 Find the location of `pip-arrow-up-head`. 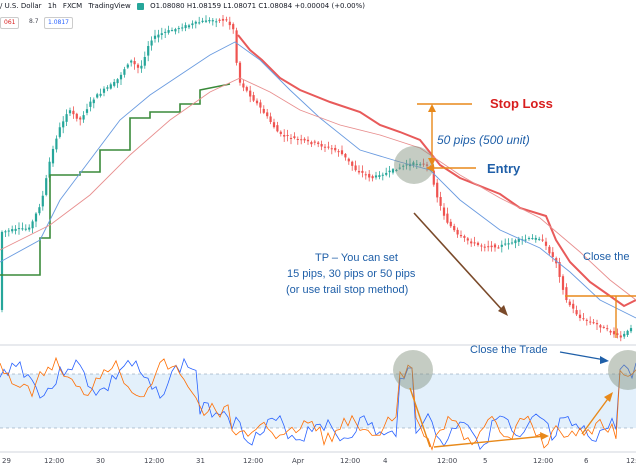

pip-arrow-up-head is located at coordinates (432, 108).